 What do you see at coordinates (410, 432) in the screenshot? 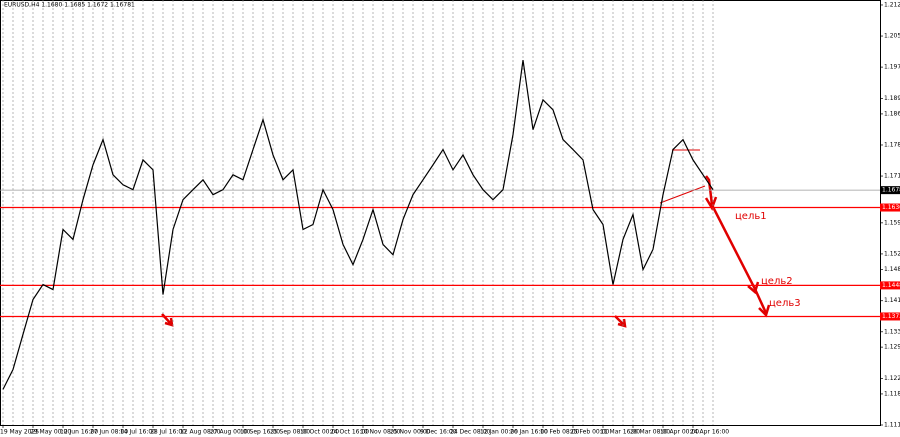
I see `x-tick-label: 25 Nov 00:00` at bounding box center [410, 432].